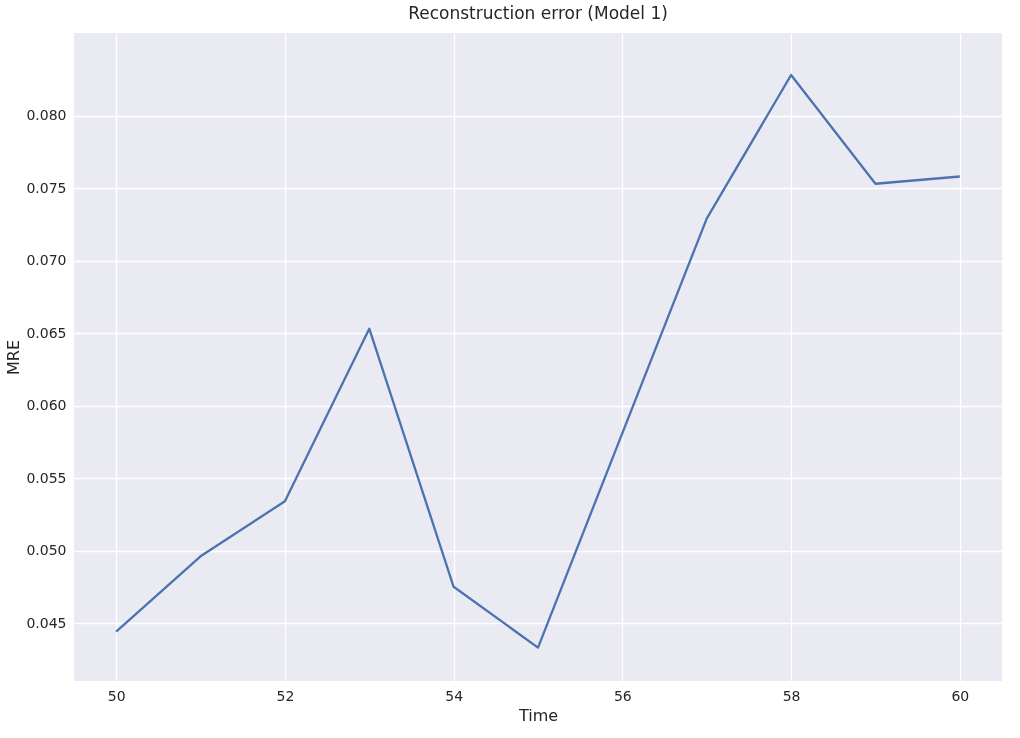 The width and height of the screenshot is (1020, 738). I want to click on y-tick-label: 0.080, so click(46, 115).